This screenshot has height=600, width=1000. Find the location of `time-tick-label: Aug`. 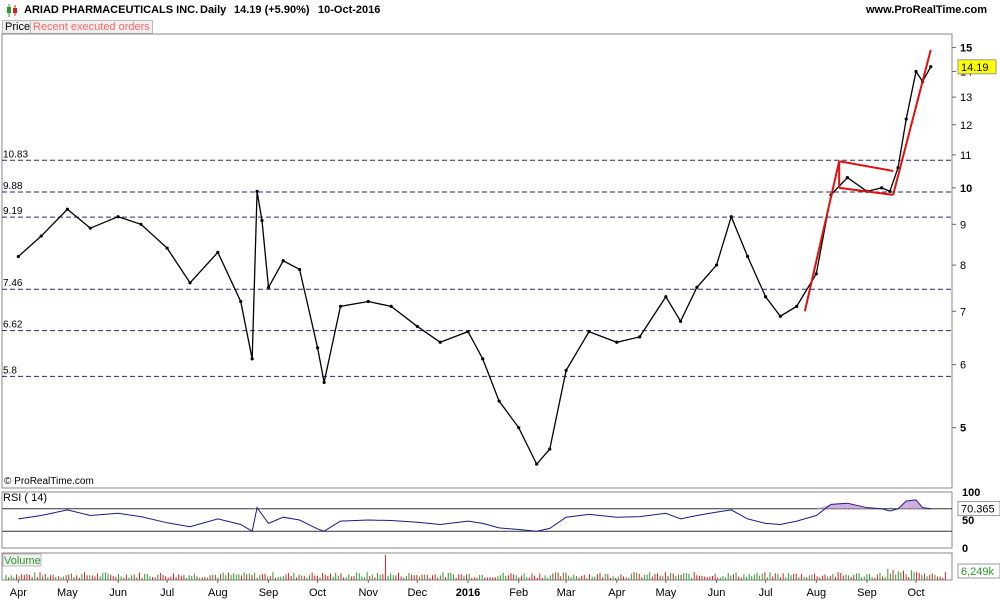

time-tick-label: Aug is located at coordinates (218, 593).